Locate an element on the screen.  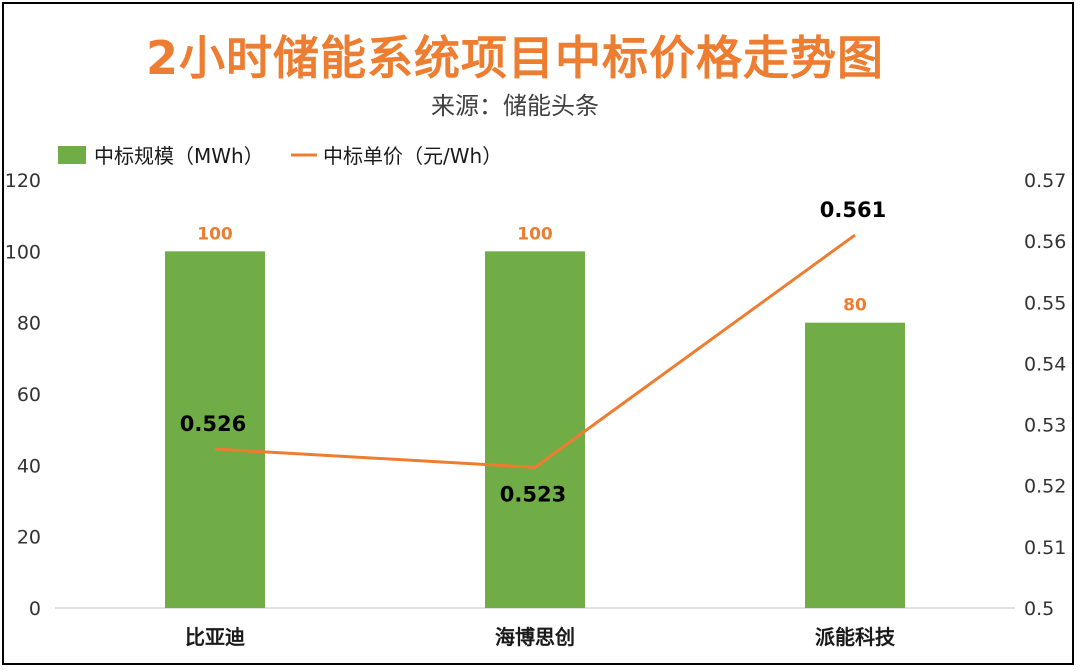
y-left-tick-label: 40 is located at coordinates (29, 466).